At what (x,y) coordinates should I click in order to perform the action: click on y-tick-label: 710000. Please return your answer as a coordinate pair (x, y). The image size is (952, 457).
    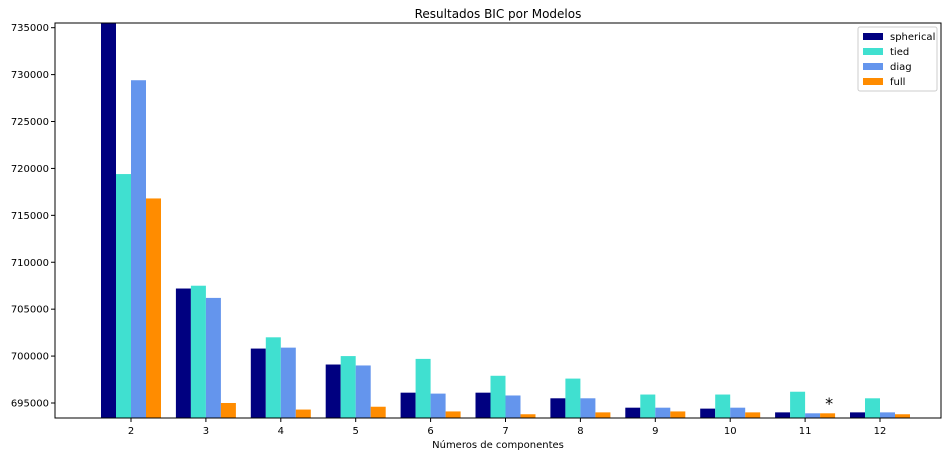
    Looking at the image, I should click on (30, 263).